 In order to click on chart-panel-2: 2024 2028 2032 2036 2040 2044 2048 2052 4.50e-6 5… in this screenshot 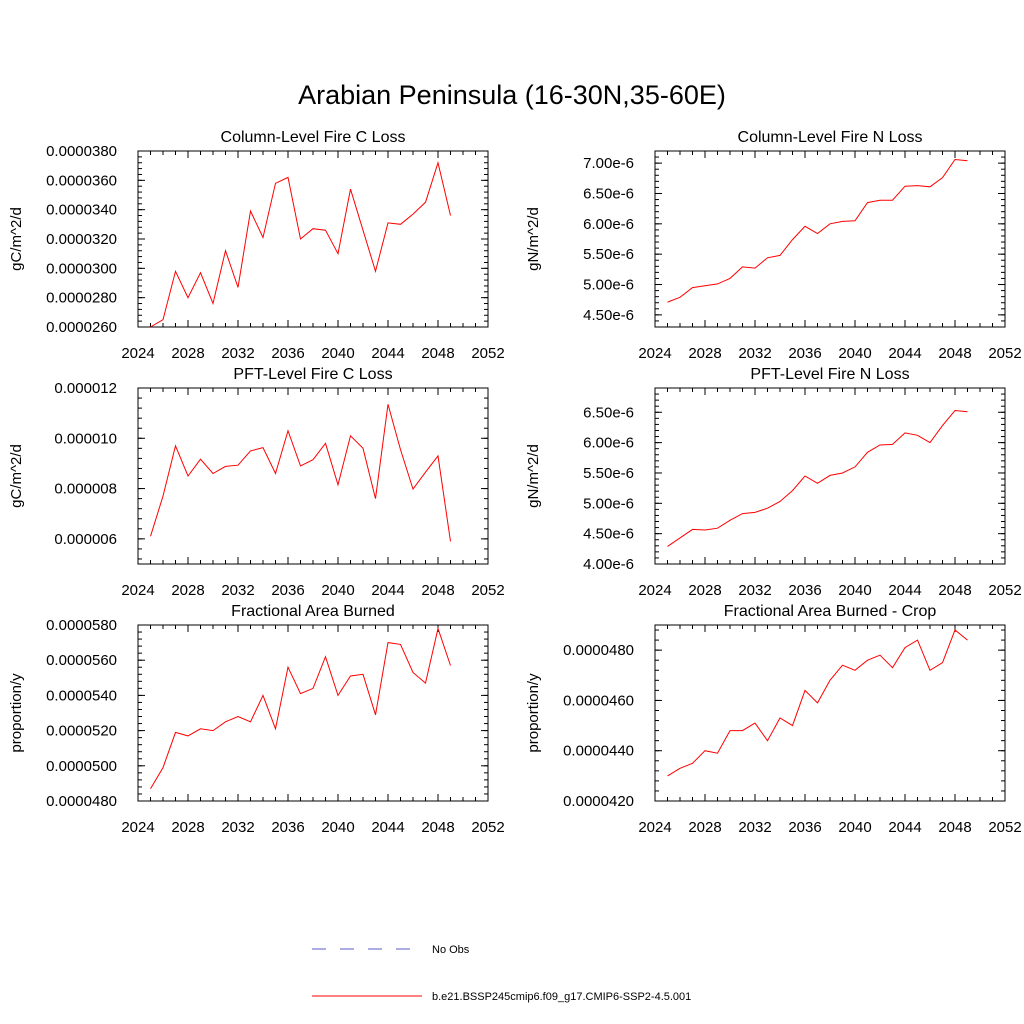, I will do `click(773, 245)`.